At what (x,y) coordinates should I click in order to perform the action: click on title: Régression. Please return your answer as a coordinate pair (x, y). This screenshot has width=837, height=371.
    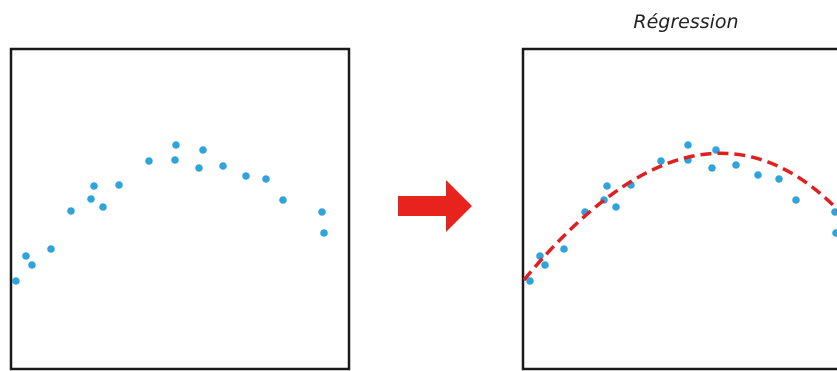
    Looking at the image, I should click on (685, 22).